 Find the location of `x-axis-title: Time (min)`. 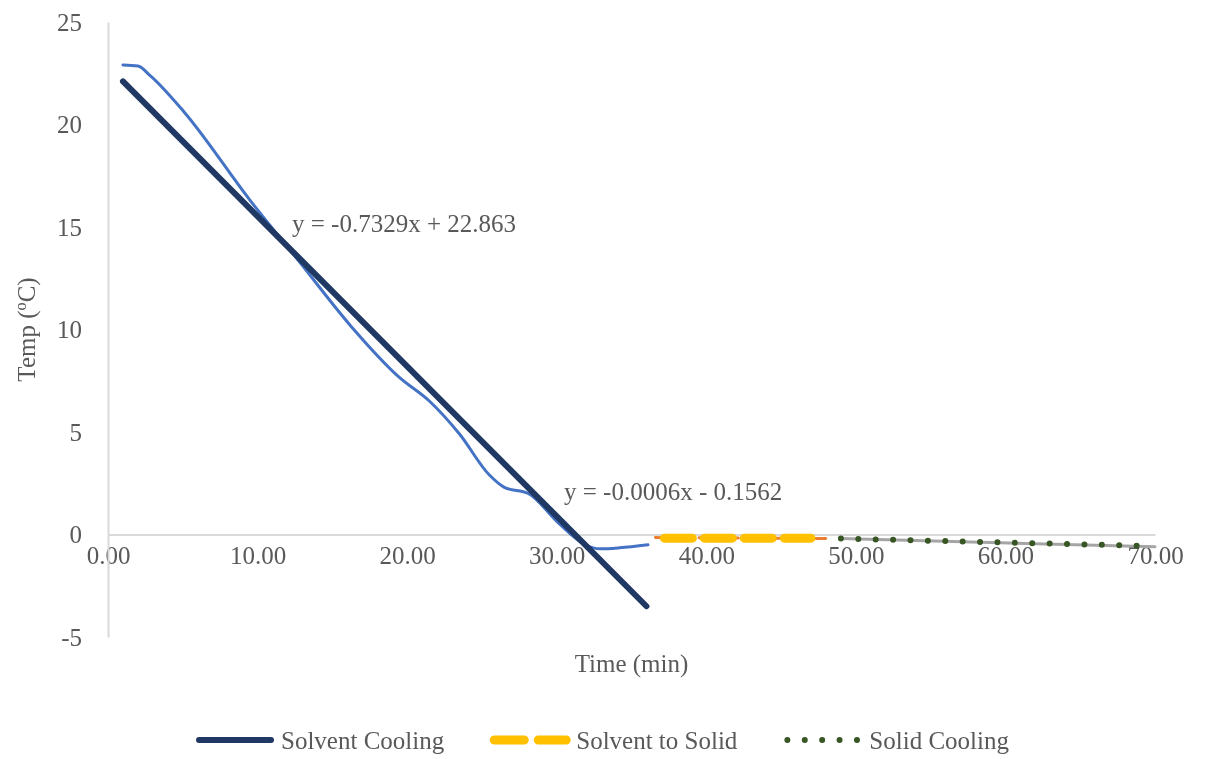

x-axis-title: Time (min) is located at coordinates (631, 664).